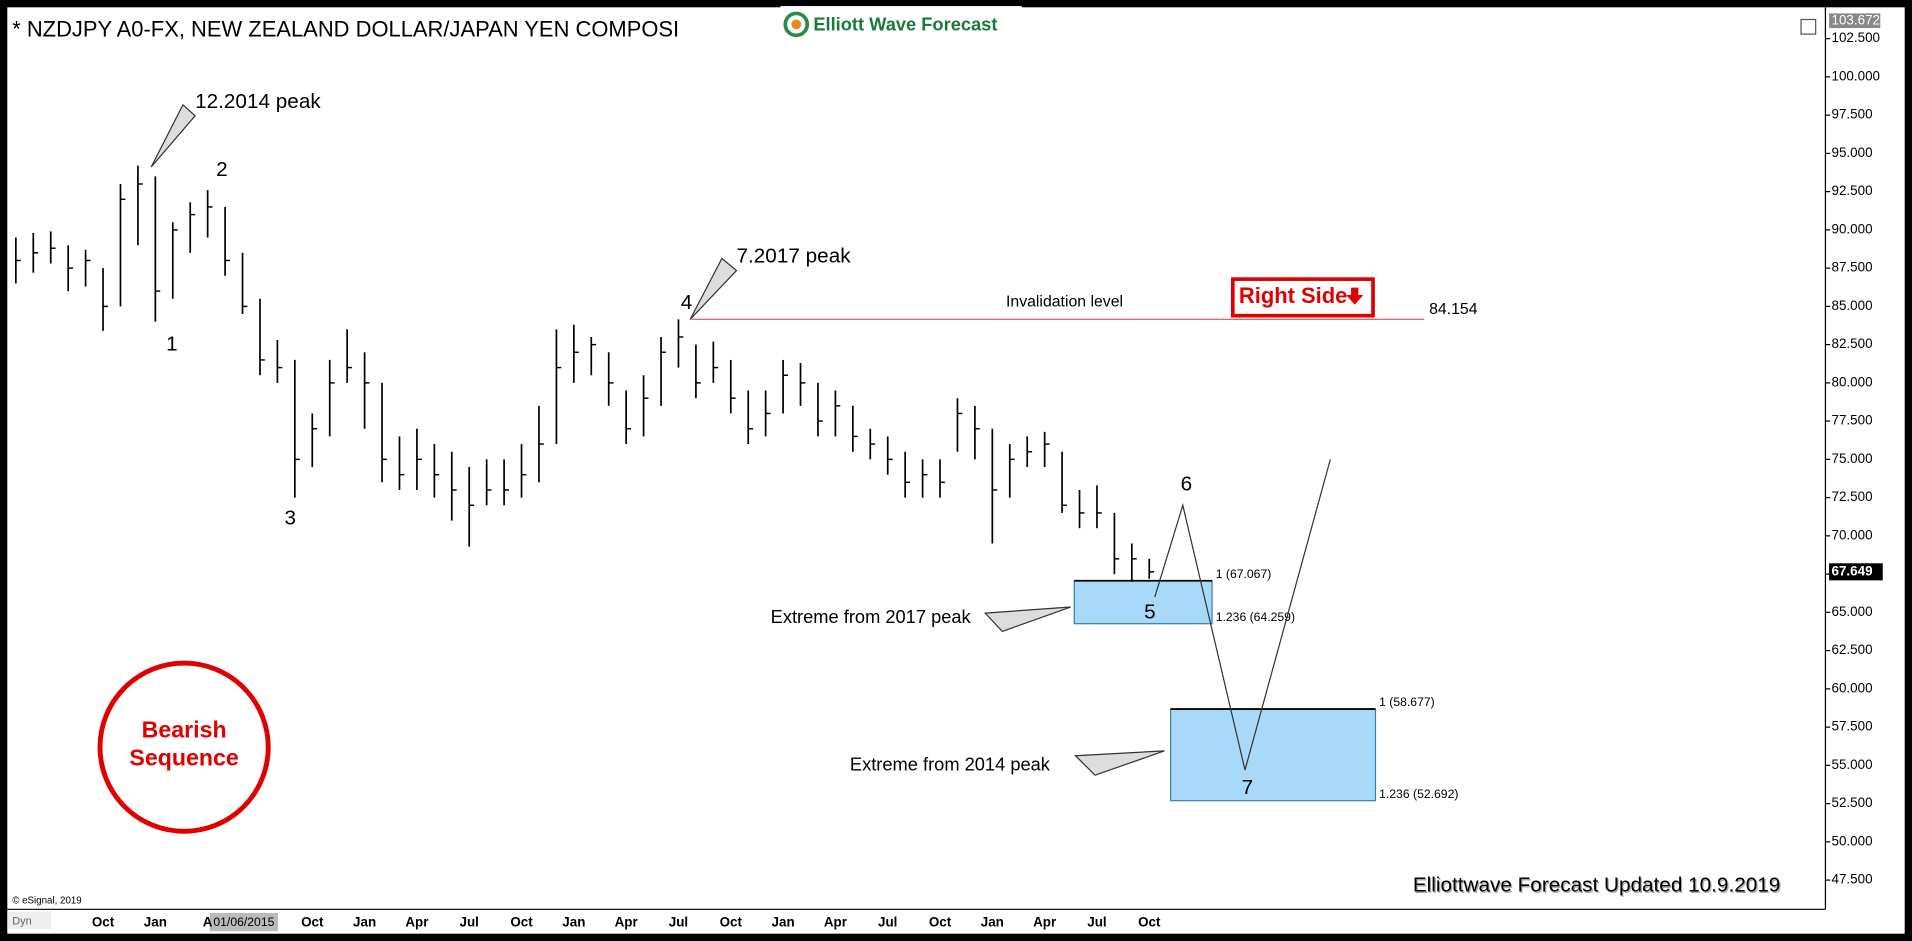  What do you see at coordinates (47, 900) in the screenshot?
I see `copyright: © eSignal, 2019` at bounding box center [47, 900].